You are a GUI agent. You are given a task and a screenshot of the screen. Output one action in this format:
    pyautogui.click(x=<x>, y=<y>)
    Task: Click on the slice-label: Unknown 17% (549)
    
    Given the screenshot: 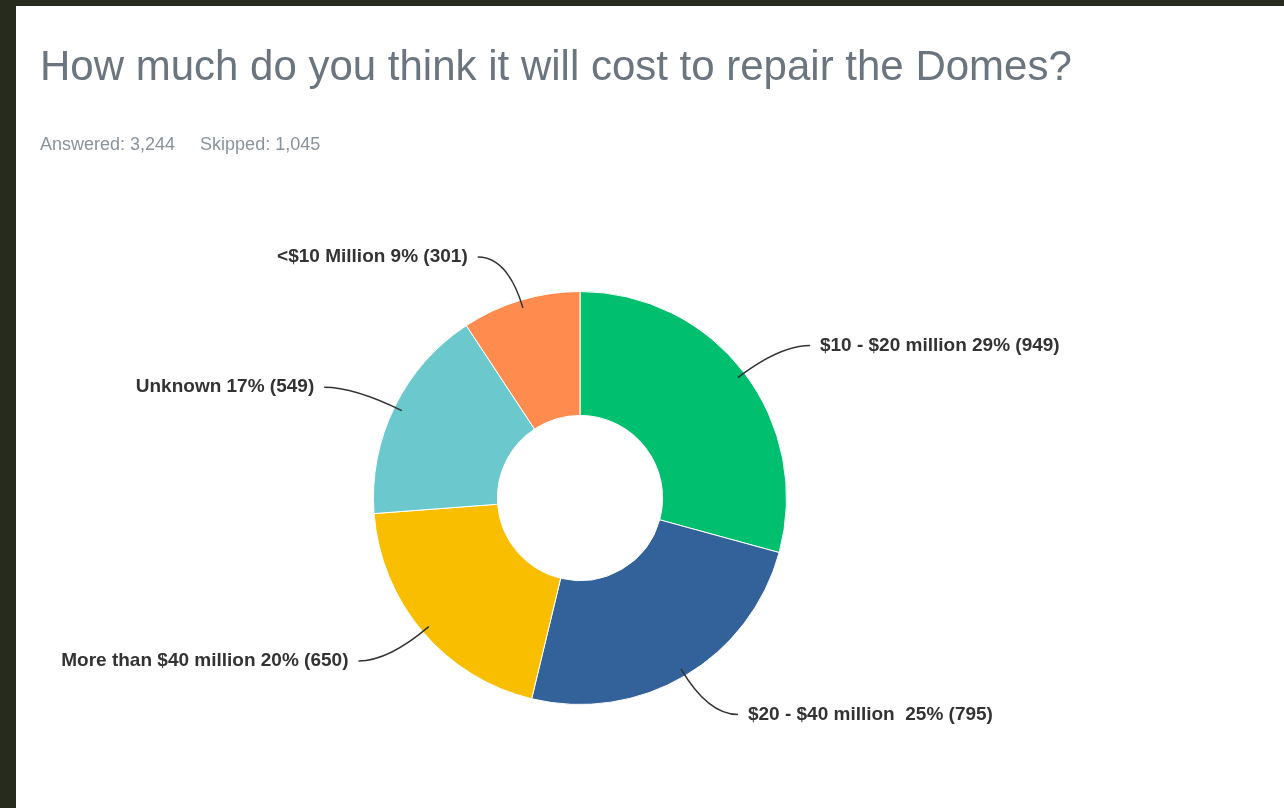 What is the action you would take?
    pyautogui.click(x=225, y=386)
    